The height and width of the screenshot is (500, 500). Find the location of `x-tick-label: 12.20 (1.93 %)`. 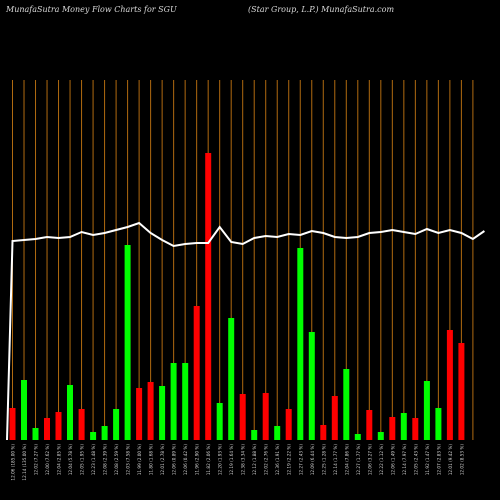

x-tick-label: 12.20 (1.93 %) is located at coordinates (220, 460).